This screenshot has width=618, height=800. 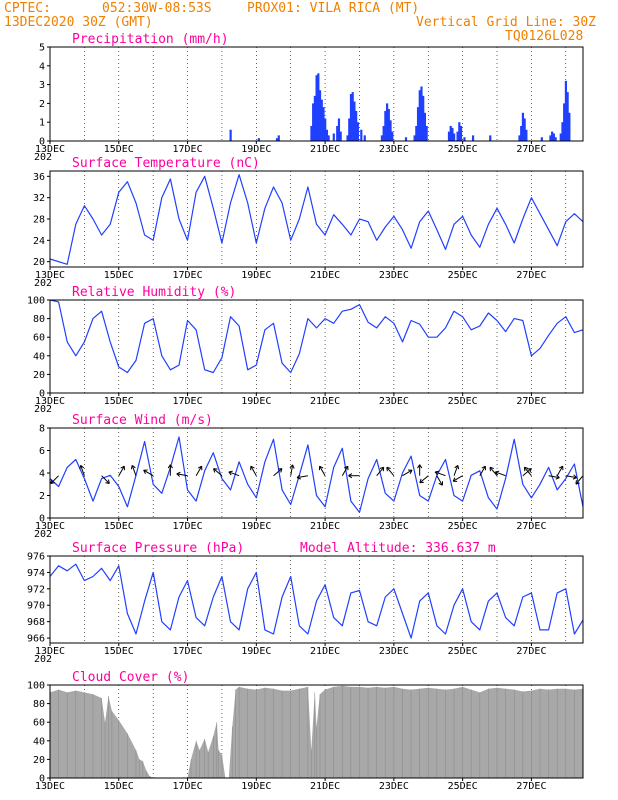 I want to click on panel-title: Relative Humidity (%), so click(x=154, y=292).